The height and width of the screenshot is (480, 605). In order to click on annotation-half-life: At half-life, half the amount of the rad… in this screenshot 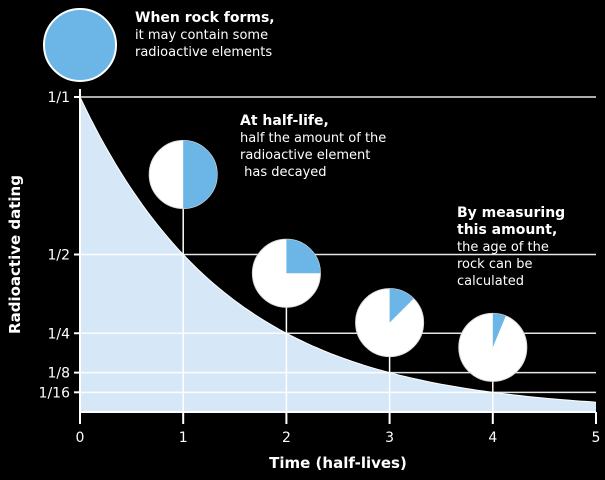, I will do `click(313, 147)`.